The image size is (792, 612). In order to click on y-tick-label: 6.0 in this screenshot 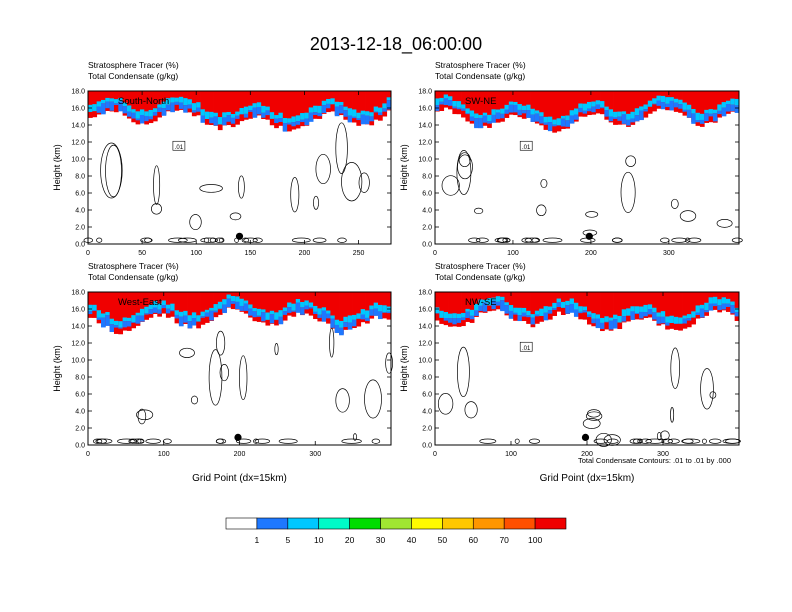, I will do `click(427, 194)`.